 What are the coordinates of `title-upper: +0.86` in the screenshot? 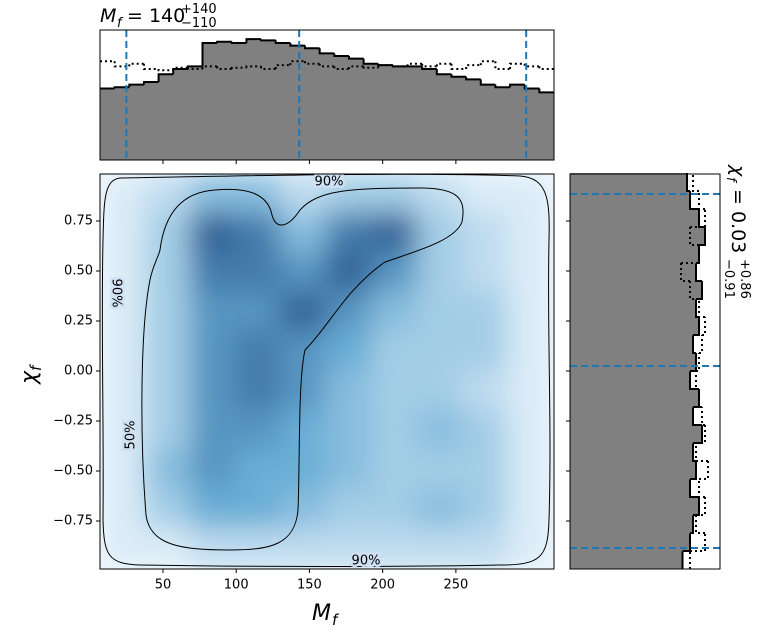 It's located at (744, 279).